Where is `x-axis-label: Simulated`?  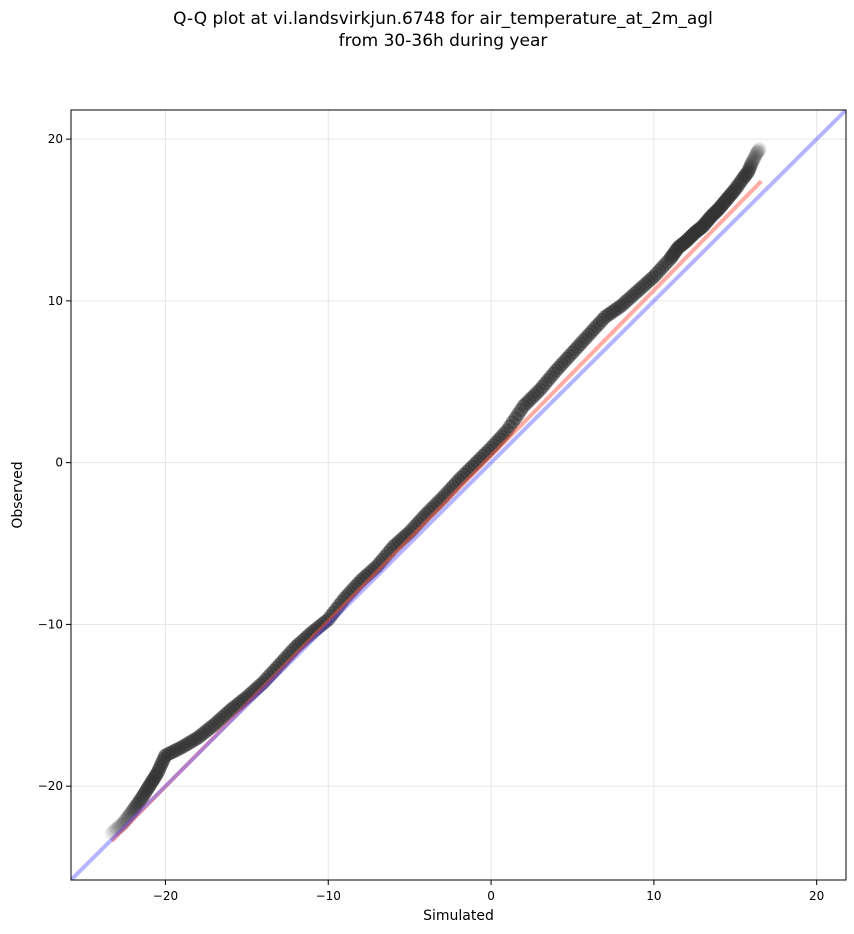 x-axis-label: Simulated is located at coordinates (458, 916).